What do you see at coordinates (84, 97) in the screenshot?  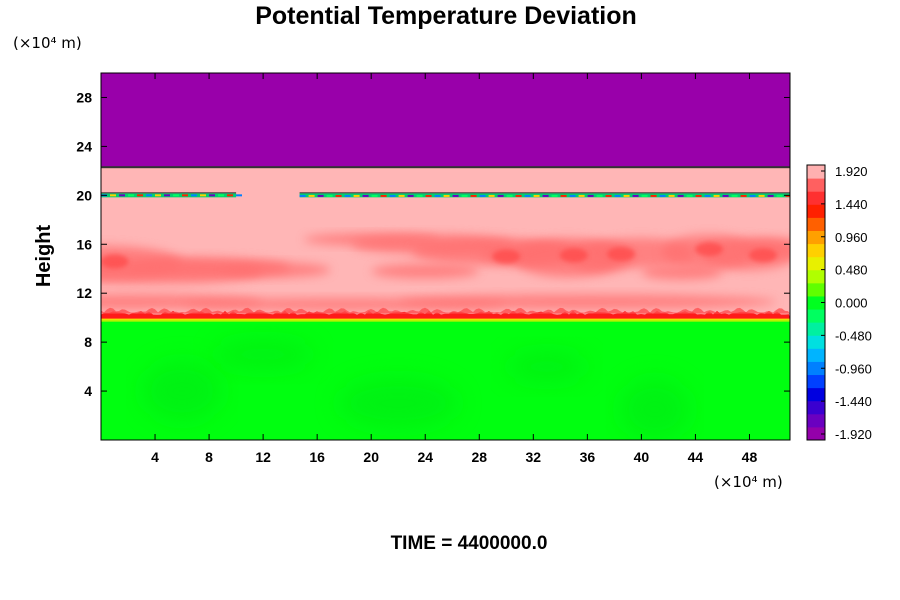 I see `y-tick-label: 28` at bounding box center [84, 97].